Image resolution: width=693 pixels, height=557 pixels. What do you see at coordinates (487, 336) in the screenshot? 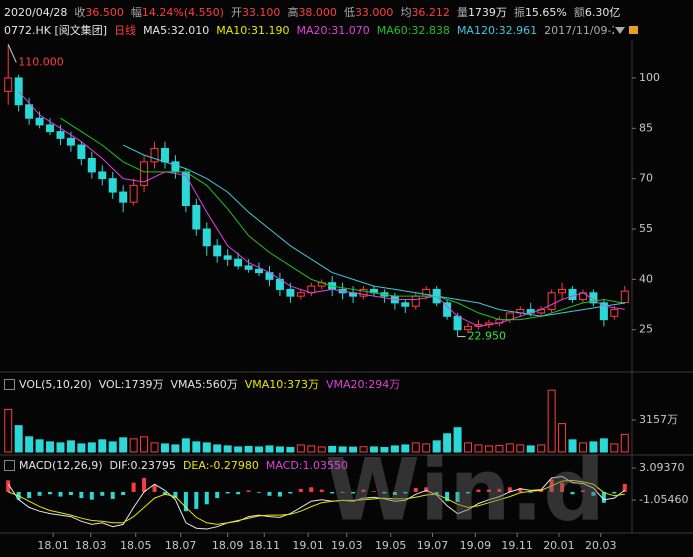
I see `min-label: 22.950` at bounding box center [487, 336].